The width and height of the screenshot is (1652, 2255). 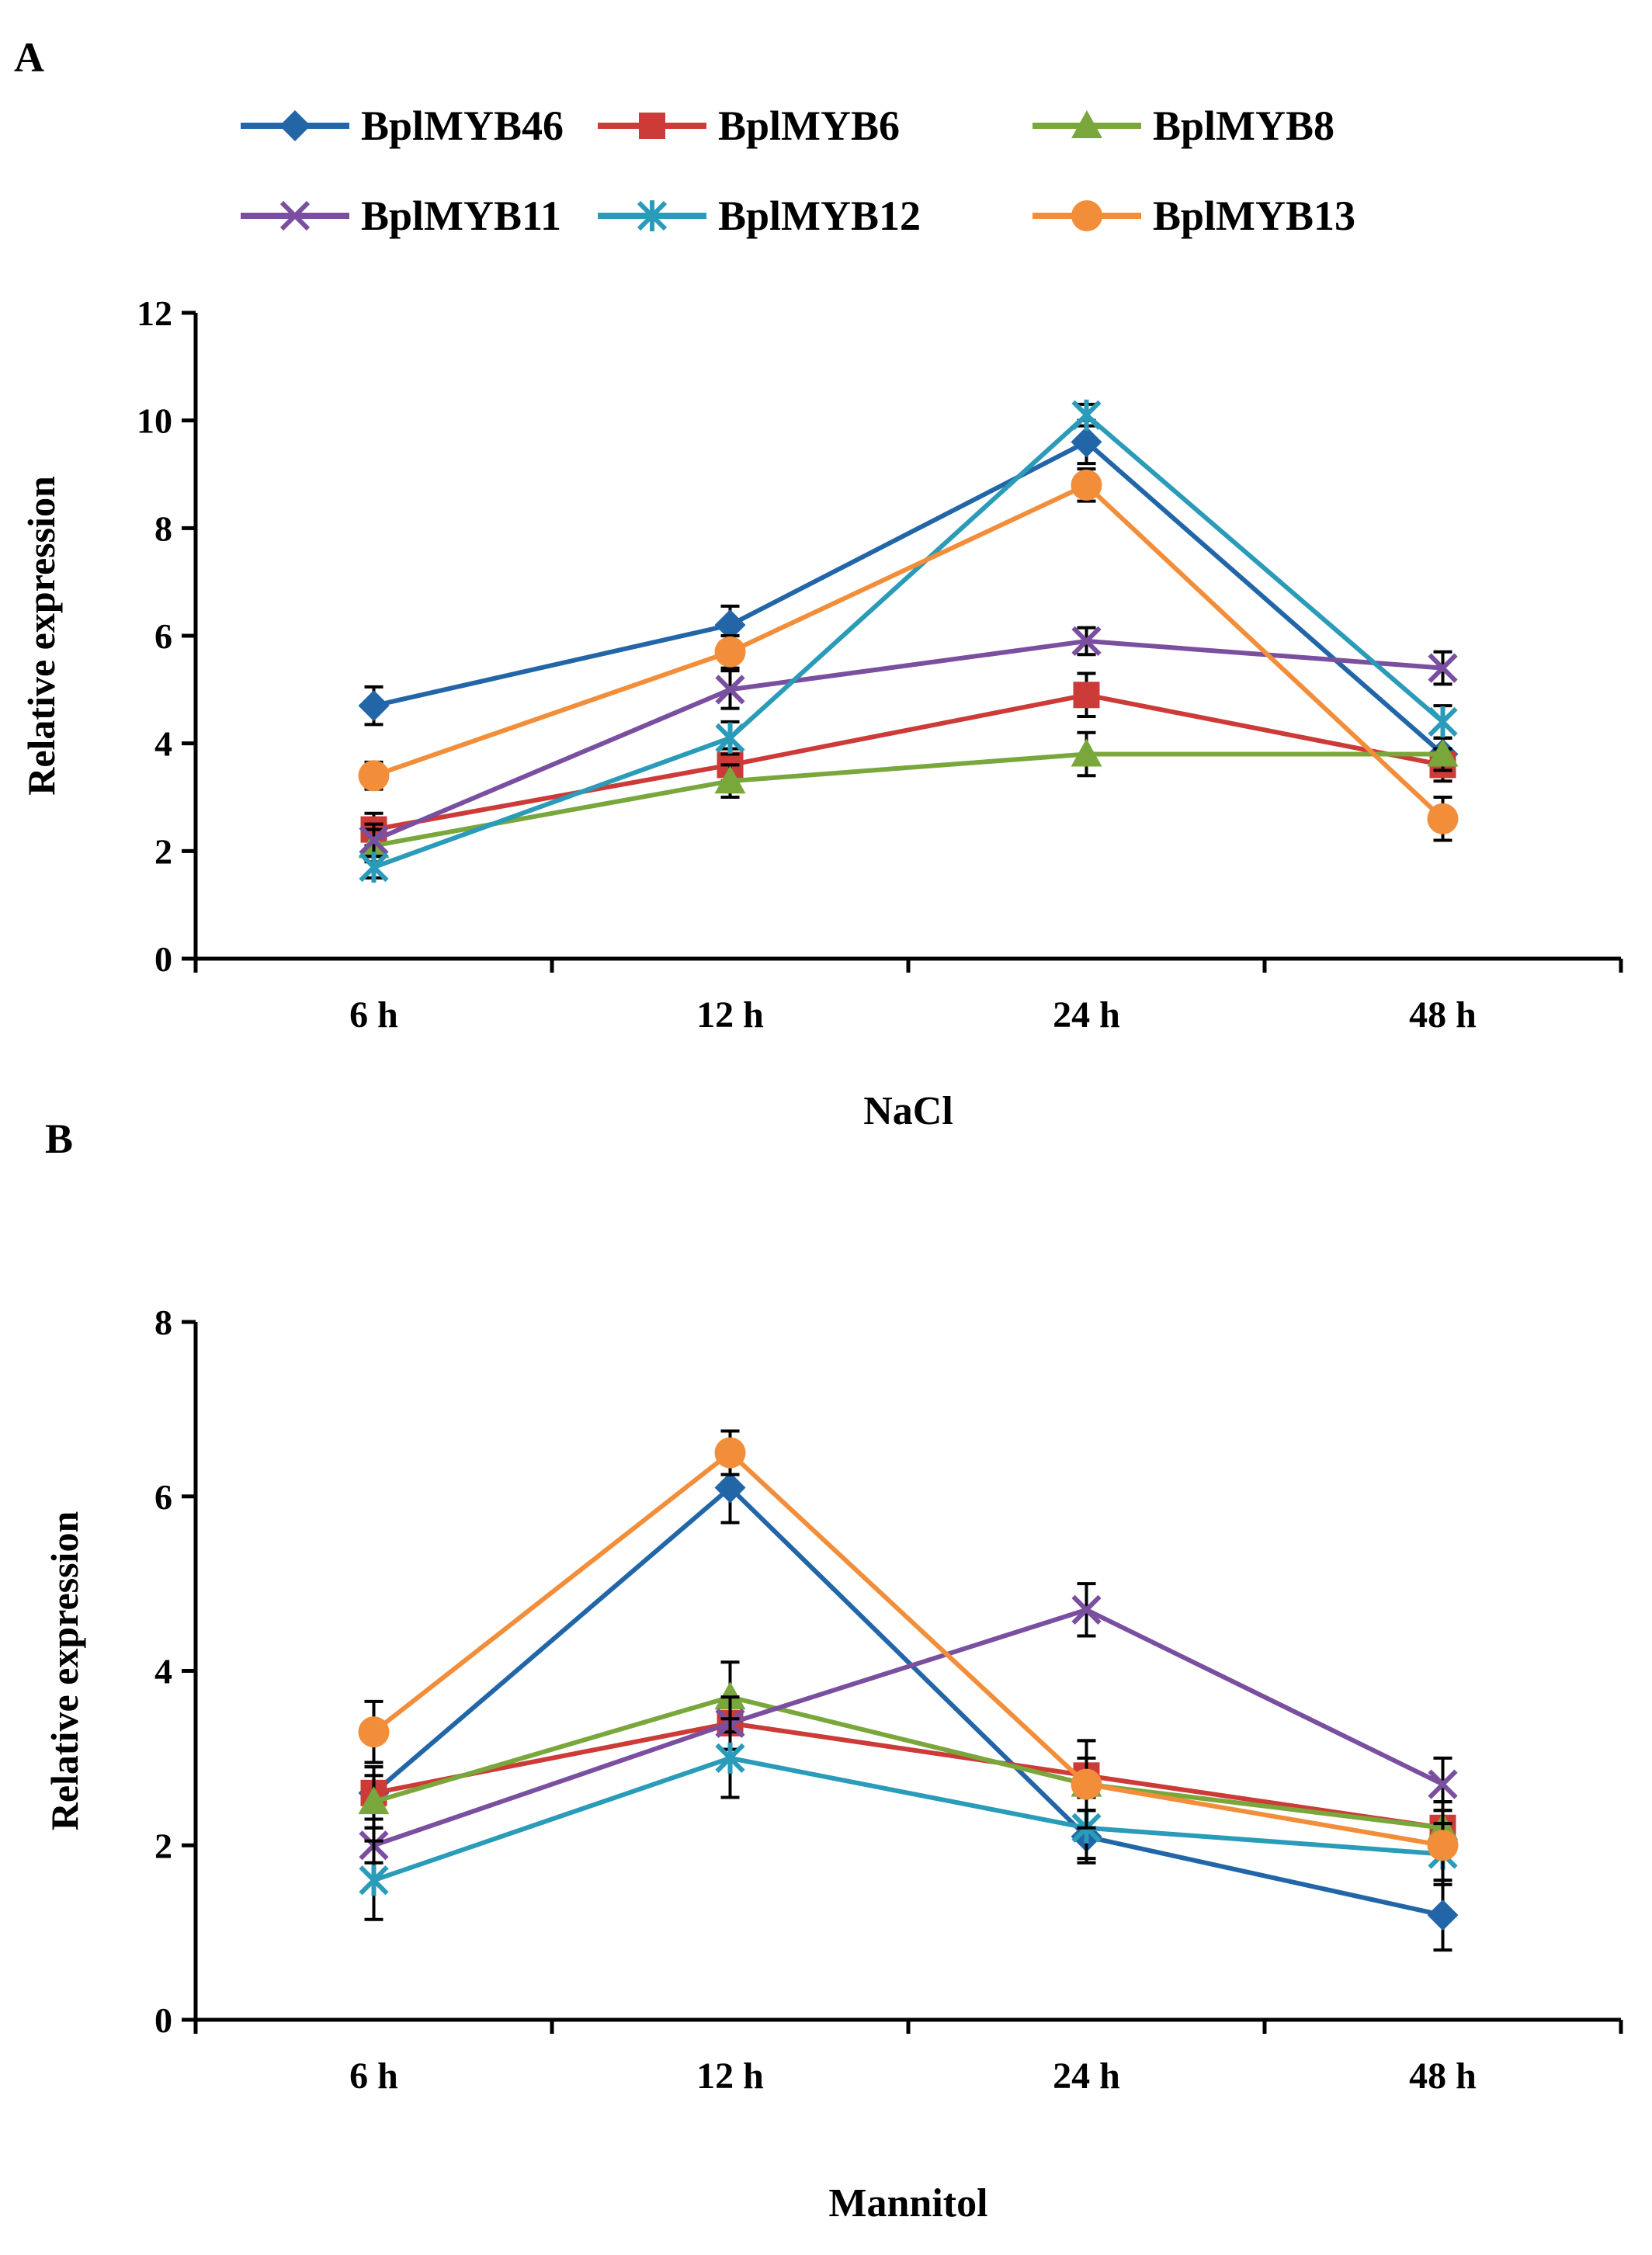 What do you see at coordinates (154, 421) in the screenshot?
I see `y-tick-label: 10` at bounding box center [154, 421].